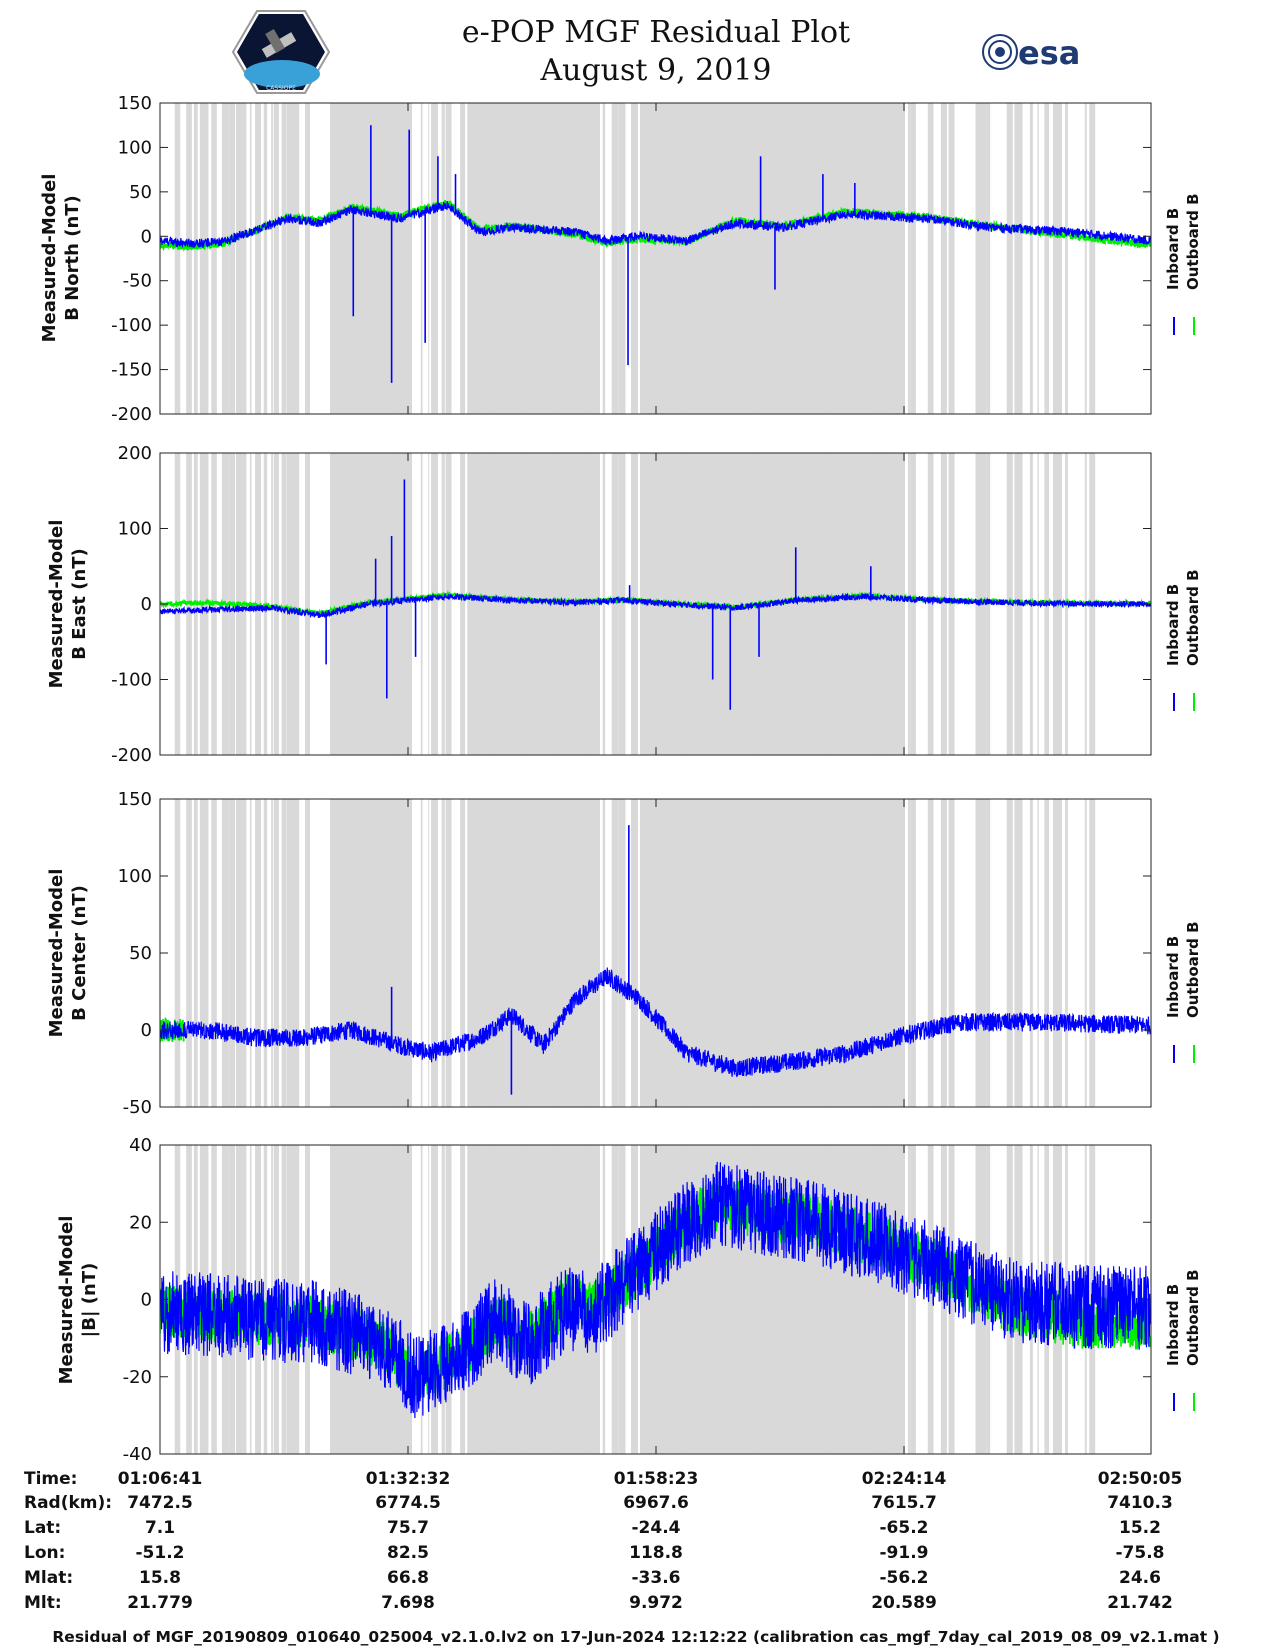 The width and height of the screenshot is (1275, 1650). What do you see at coordinates (48, 1578) in the screenshot?
I see `row-label-mlat: Mlat:` at bounding box center [48, 1578].